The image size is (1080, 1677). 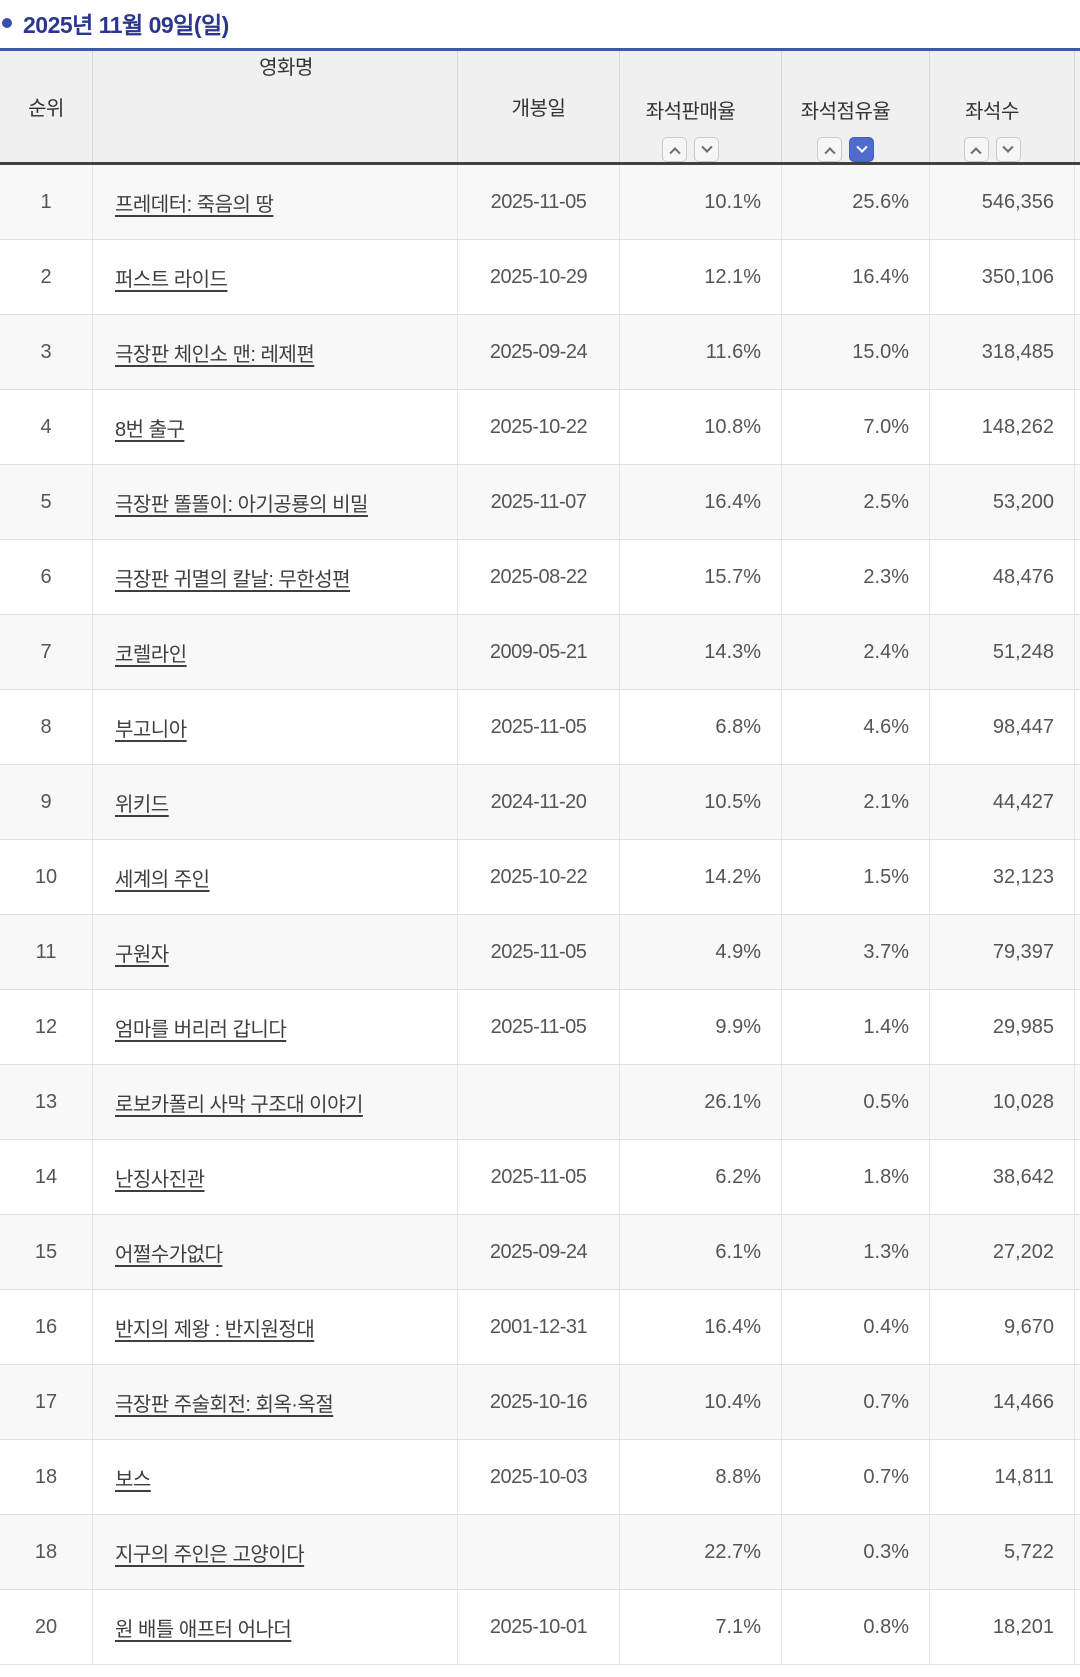 What do you see at coordinates (856, 202) in the screenshot?
I see `seat-occupancy-rate-cell: 25.6%` at bounding box center [856, 202].